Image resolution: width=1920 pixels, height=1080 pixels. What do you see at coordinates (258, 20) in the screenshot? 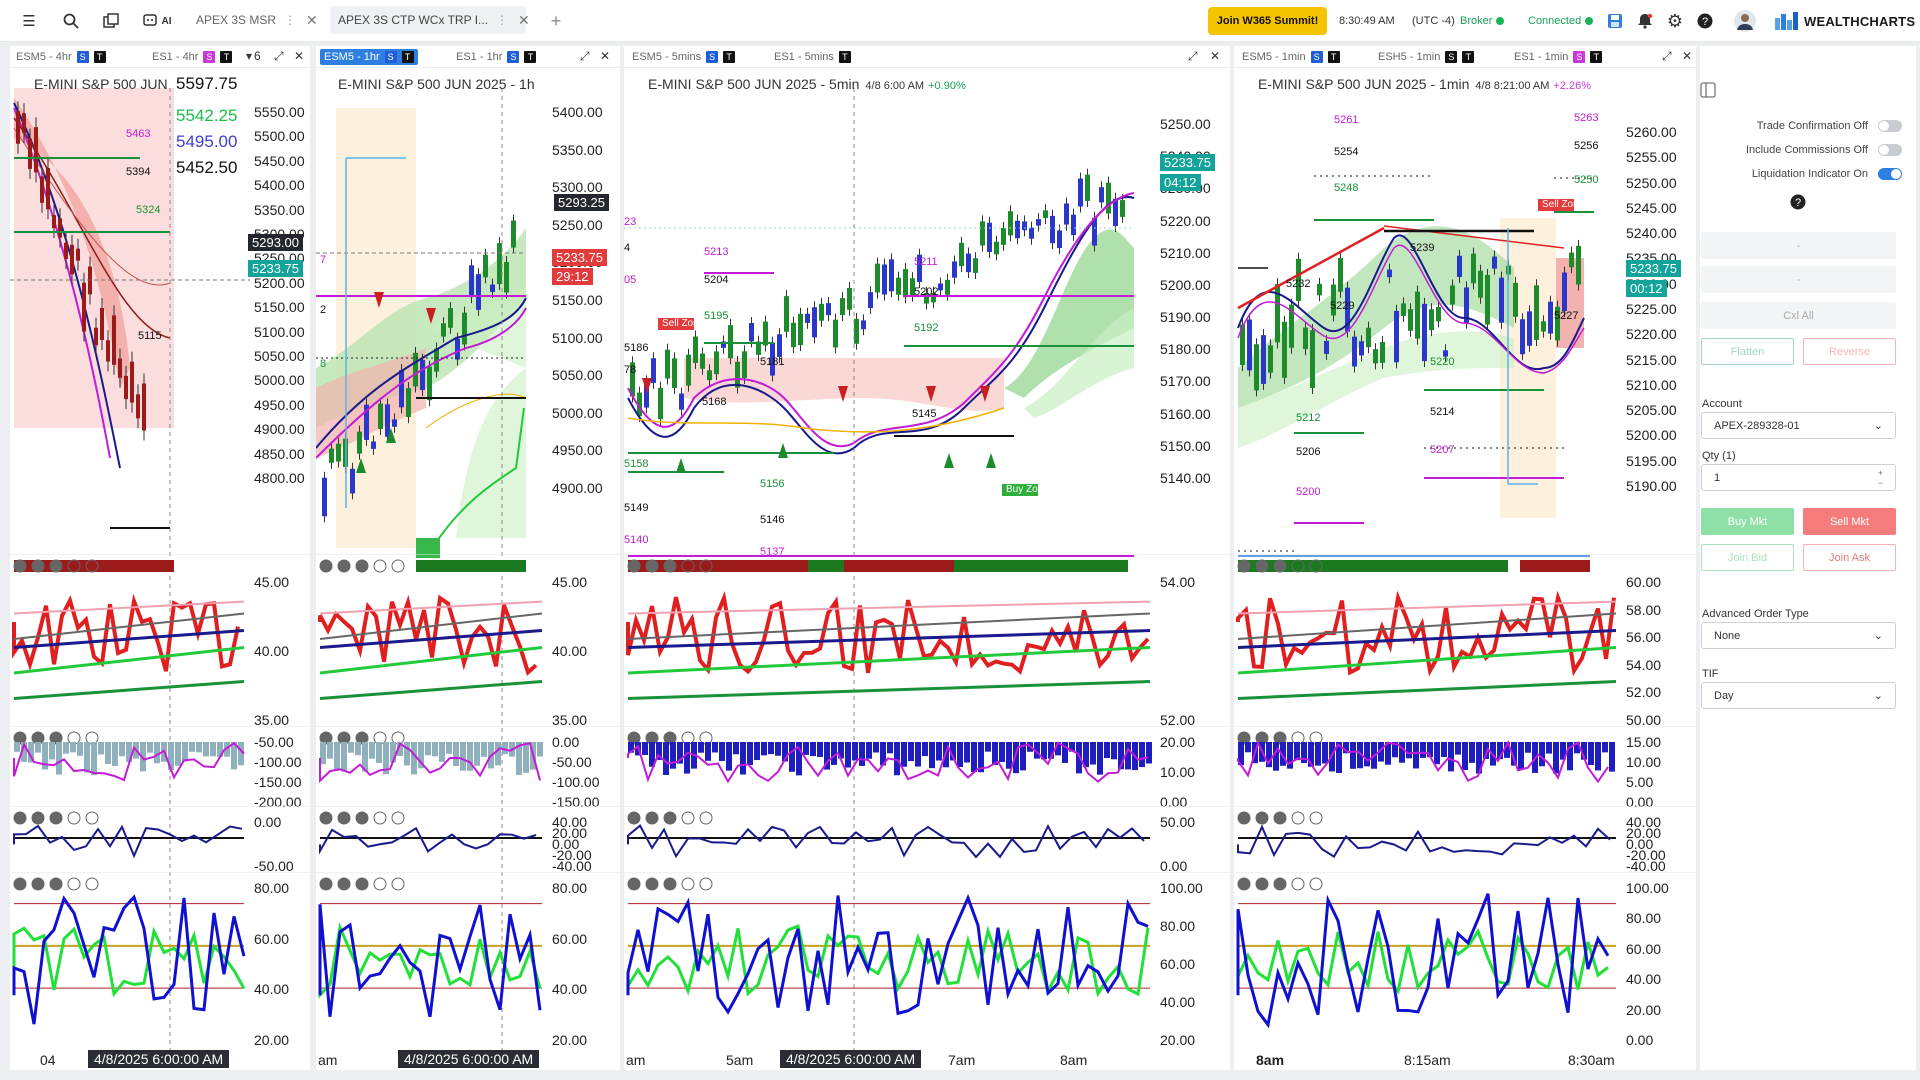
I see `workspace-tab-1: APEX 3S MSR ⋮ ✕` at bounding box center [258, 20].